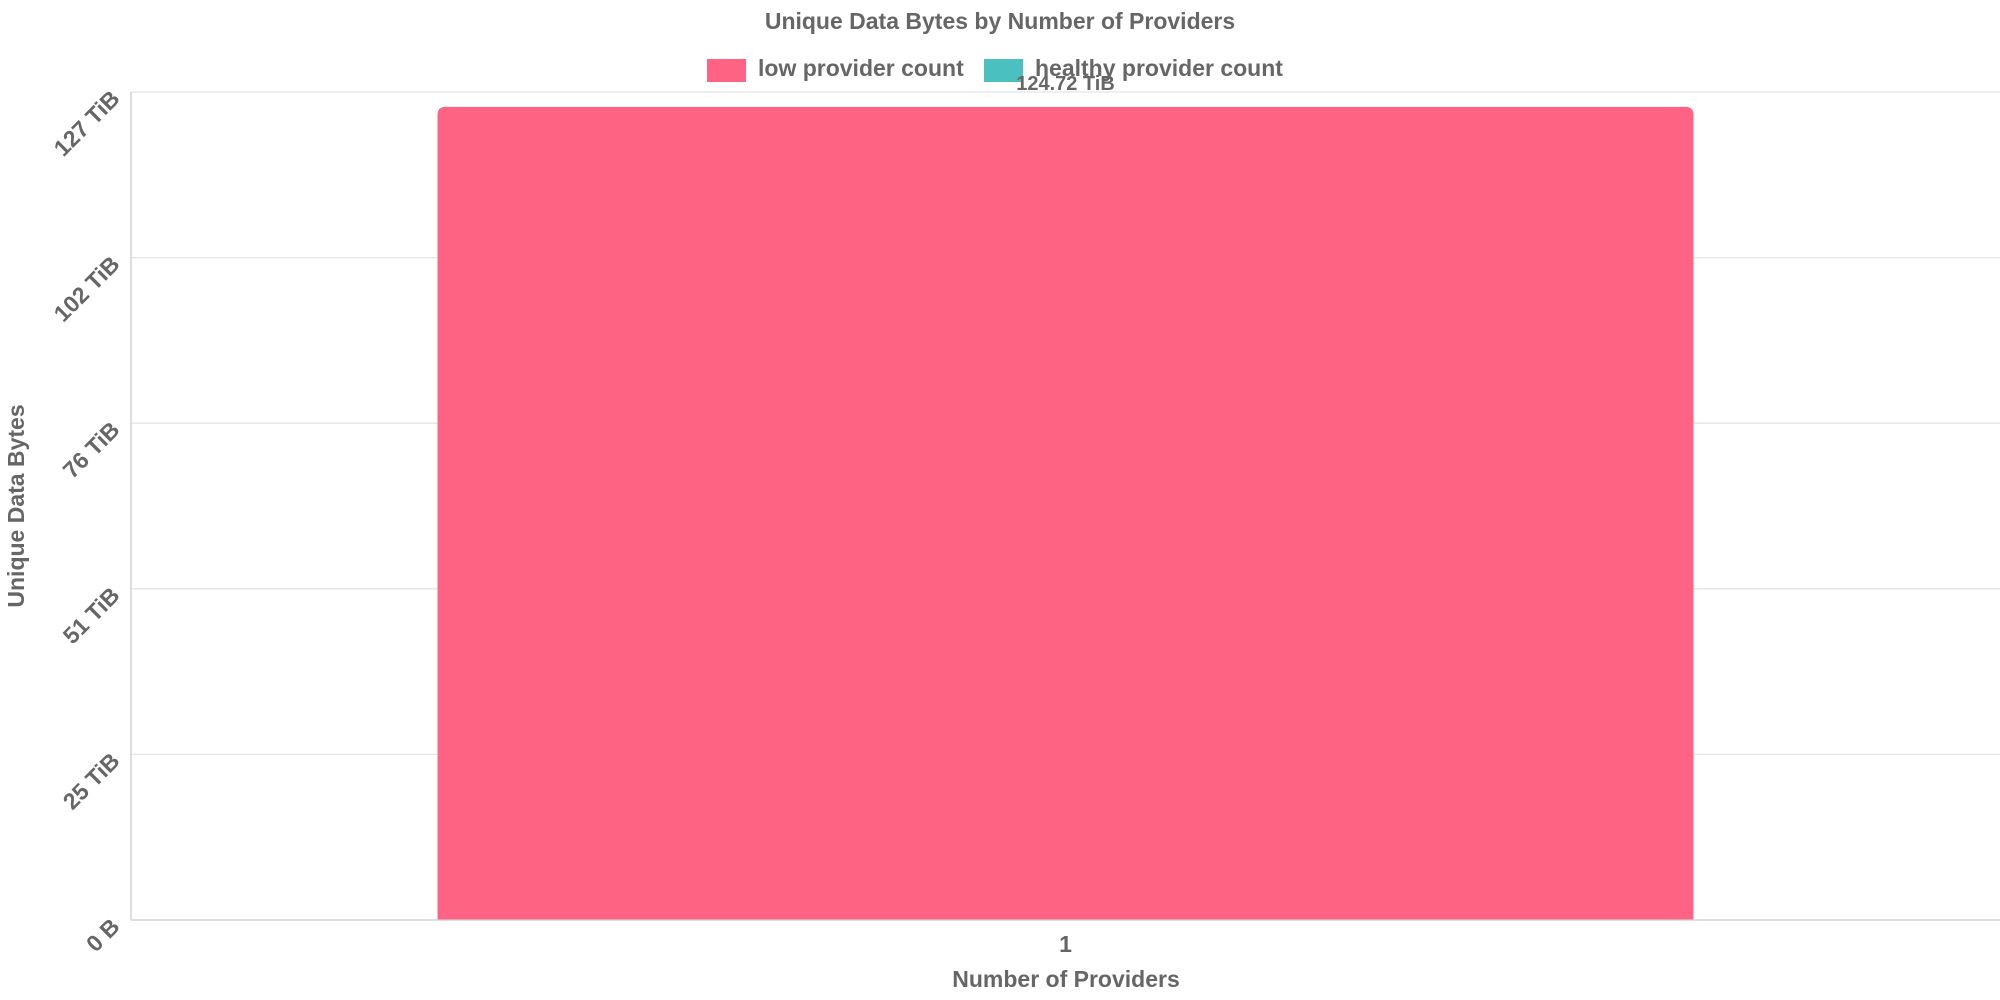 Image resolution: width=2000 pixels, height=1000 pixels. What do you see at coordinates (91, 449) in the screenshot?
I see `y-tick-label: 76 TiB` at bounding box center [91, 449].